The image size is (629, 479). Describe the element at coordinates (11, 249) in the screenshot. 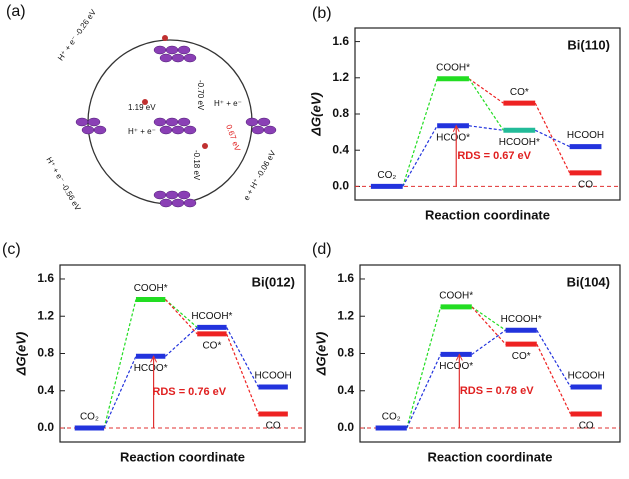

I see `panel-label: (c)` at that location.